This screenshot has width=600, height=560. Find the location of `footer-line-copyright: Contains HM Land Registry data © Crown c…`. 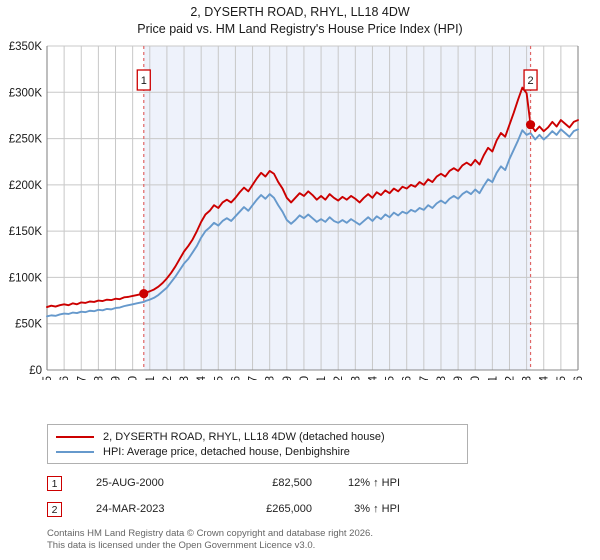

footer-line-copyright: Contains HM Land Registry data © Crown c… is located at coordinates (210, 533).